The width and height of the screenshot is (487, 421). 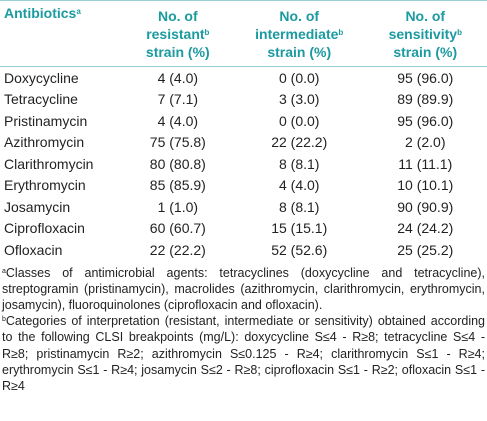 I want to click on antibiotic-name: Ciprofloxacin, so click(x=60, y=228).